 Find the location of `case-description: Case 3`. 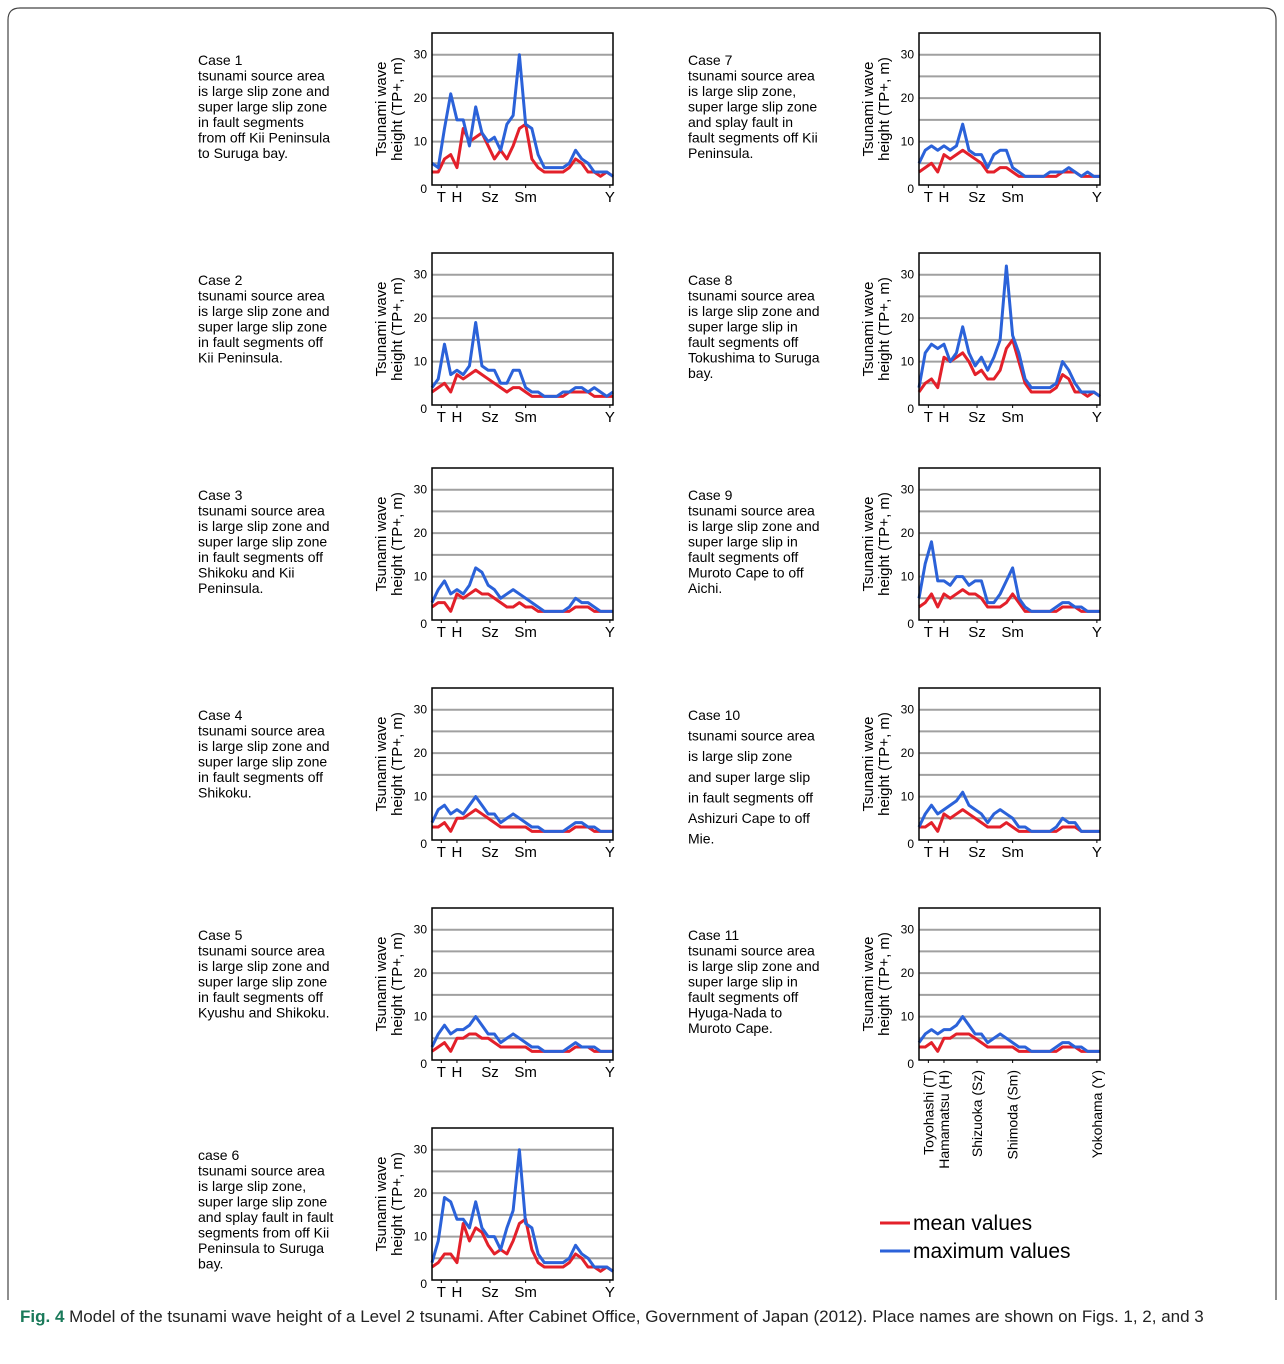

case-description: Case 3 is located at coordinates (220, 495).